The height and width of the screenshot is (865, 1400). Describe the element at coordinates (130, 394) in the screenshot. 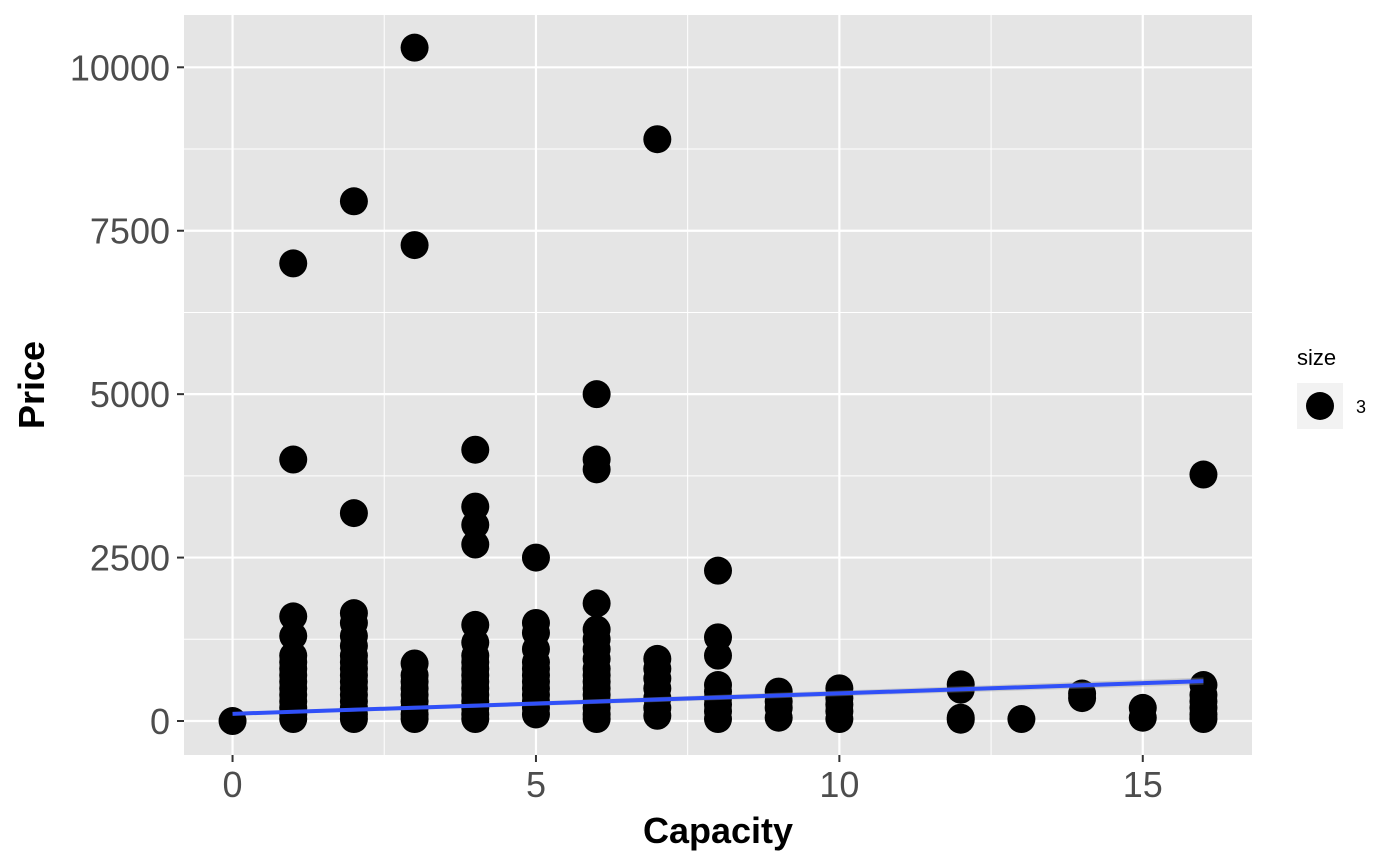

I see `y-tick-label: 5000` at that location.